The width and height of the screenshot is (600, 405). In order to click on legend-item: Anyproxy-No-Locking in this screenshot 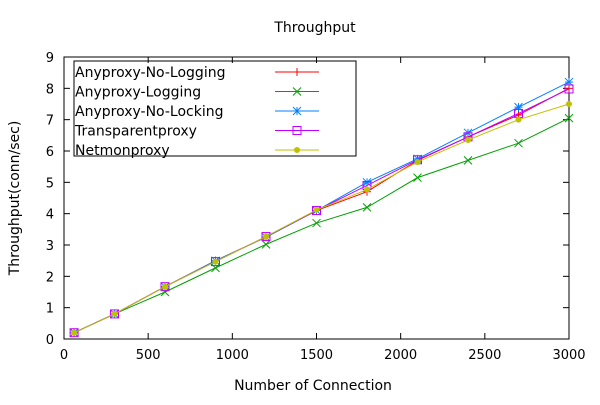, I will do `click(197, 112)`.